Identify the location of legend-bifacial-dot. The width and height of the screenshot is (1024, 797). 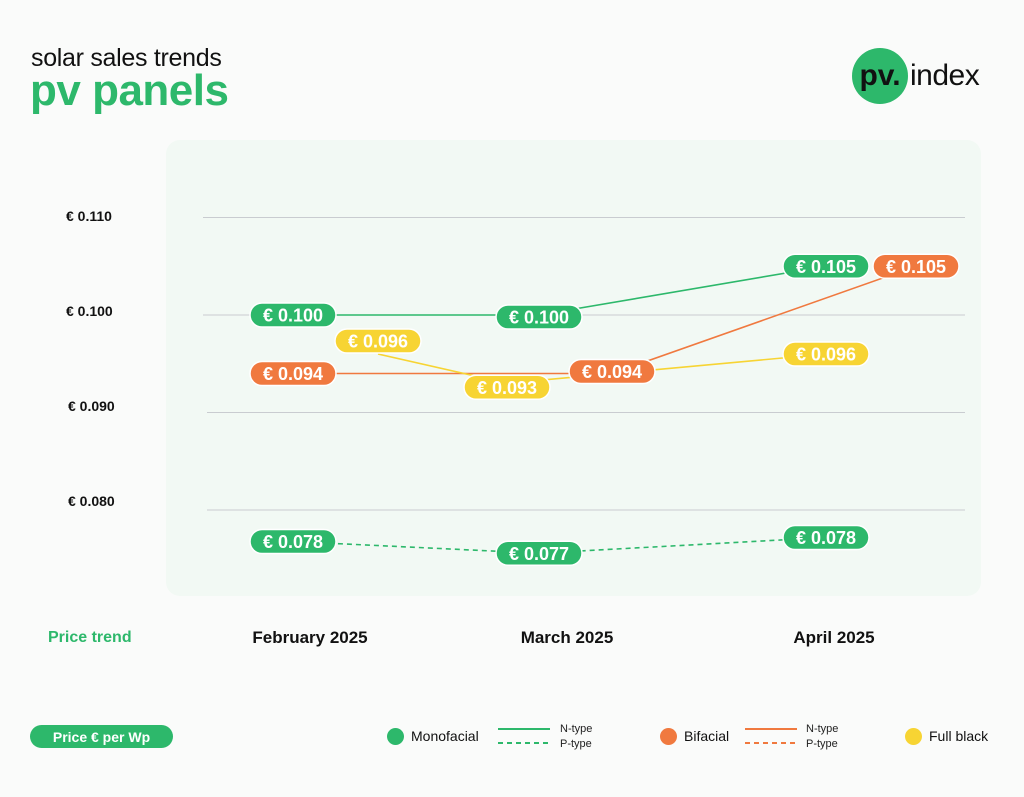
(668, 736).